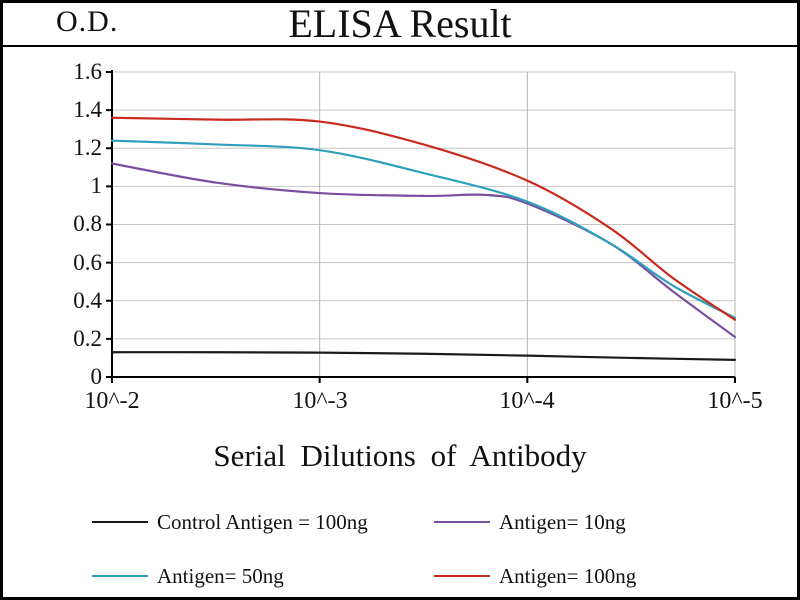 This screenshot has height=600, width=800. I want to click on y-axis-title: O.D., so click(87, 21).